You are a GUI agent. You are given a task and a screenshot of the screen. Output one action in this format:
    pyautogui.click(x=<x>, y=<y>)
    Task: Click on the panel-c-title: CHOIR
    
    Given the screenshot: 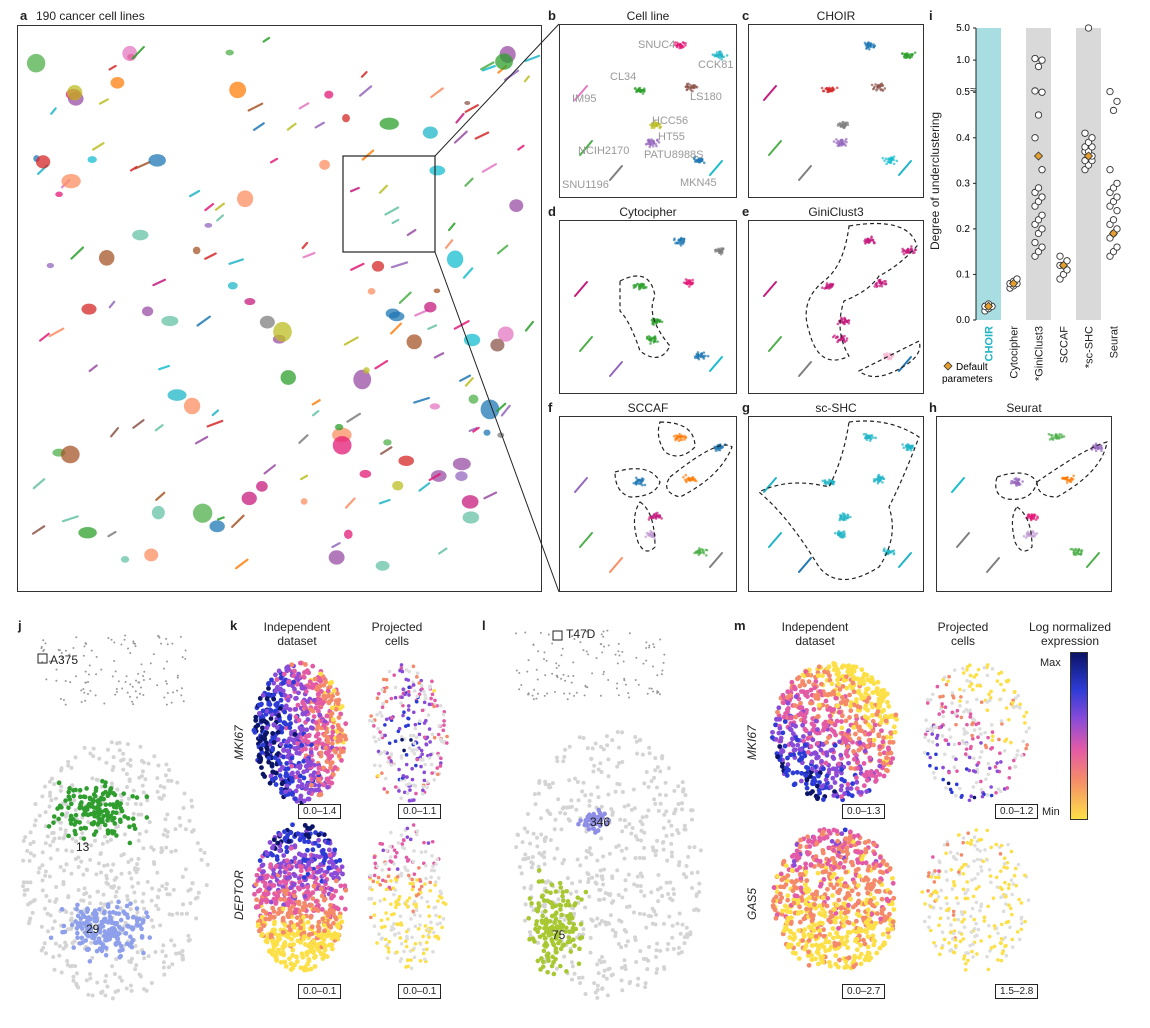 What is the action you would take?
    pyautogui.click(x=836, y=16)
    